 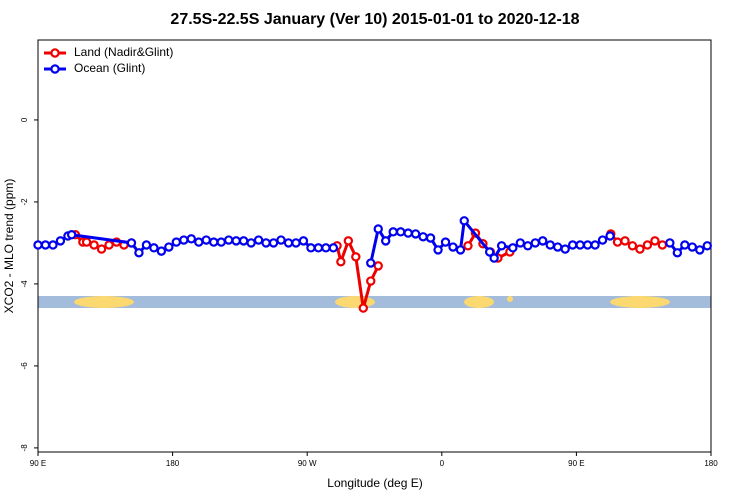 I want to click on x-axis-label: Longitude (deg E), so click(x=374, y=483).